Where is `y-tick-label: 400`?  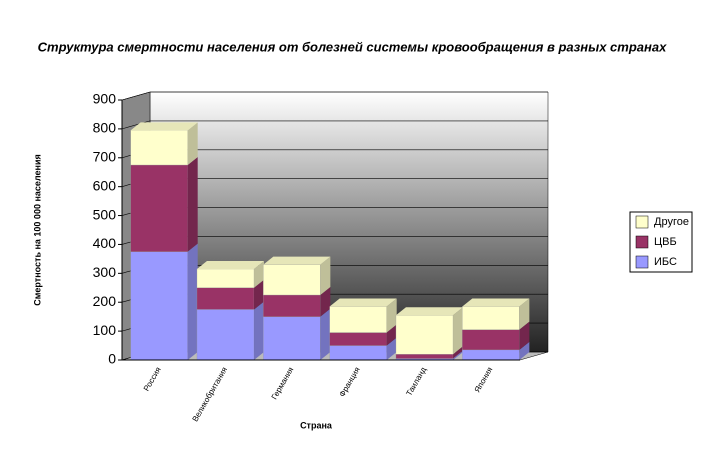
y-tick-label: 400 is located at coordinates (105, 243).